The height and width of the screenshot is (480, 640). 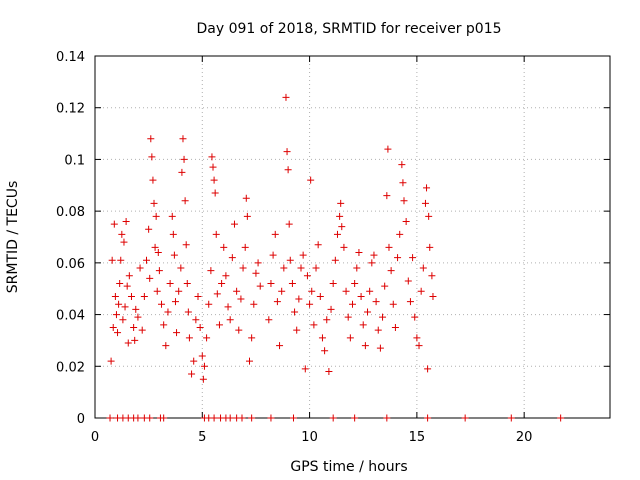 I want to click on y-tick-label: 0.12, so click(x=70, y=109).